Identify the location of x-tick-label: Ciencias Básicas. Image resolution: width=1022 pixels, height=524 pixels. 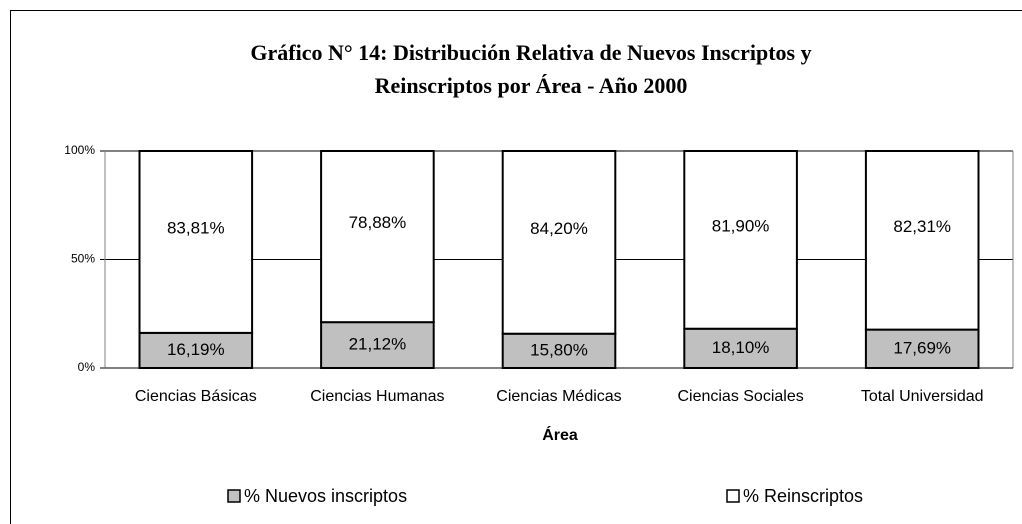
(196, 396).